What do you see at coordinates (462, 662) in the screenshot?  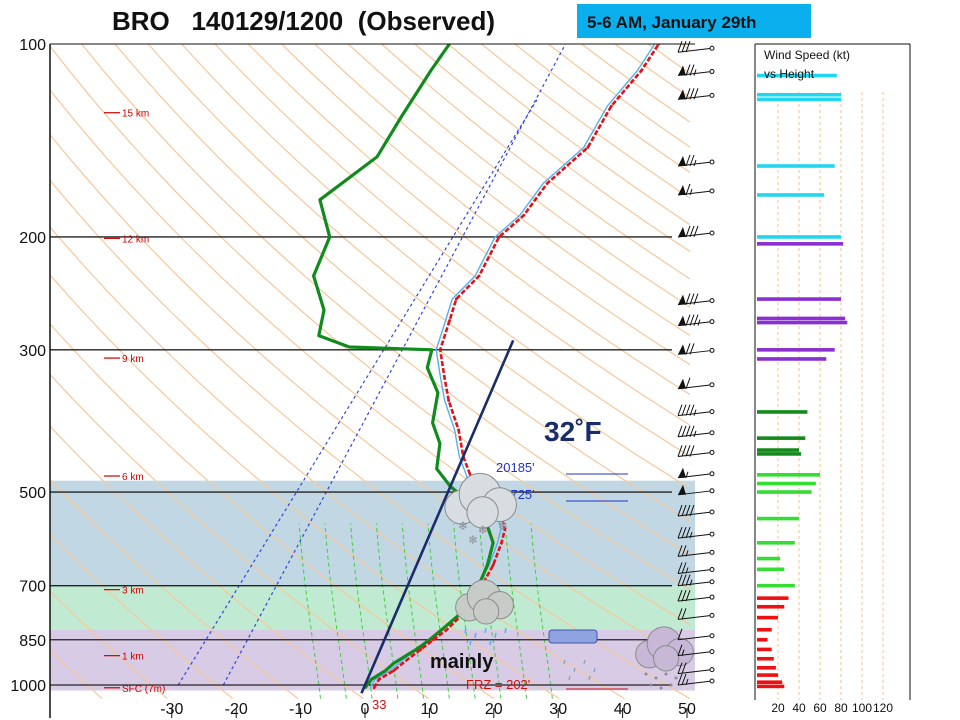 I see `lower-layer-label: mainly` at bounding box center [462, 662].